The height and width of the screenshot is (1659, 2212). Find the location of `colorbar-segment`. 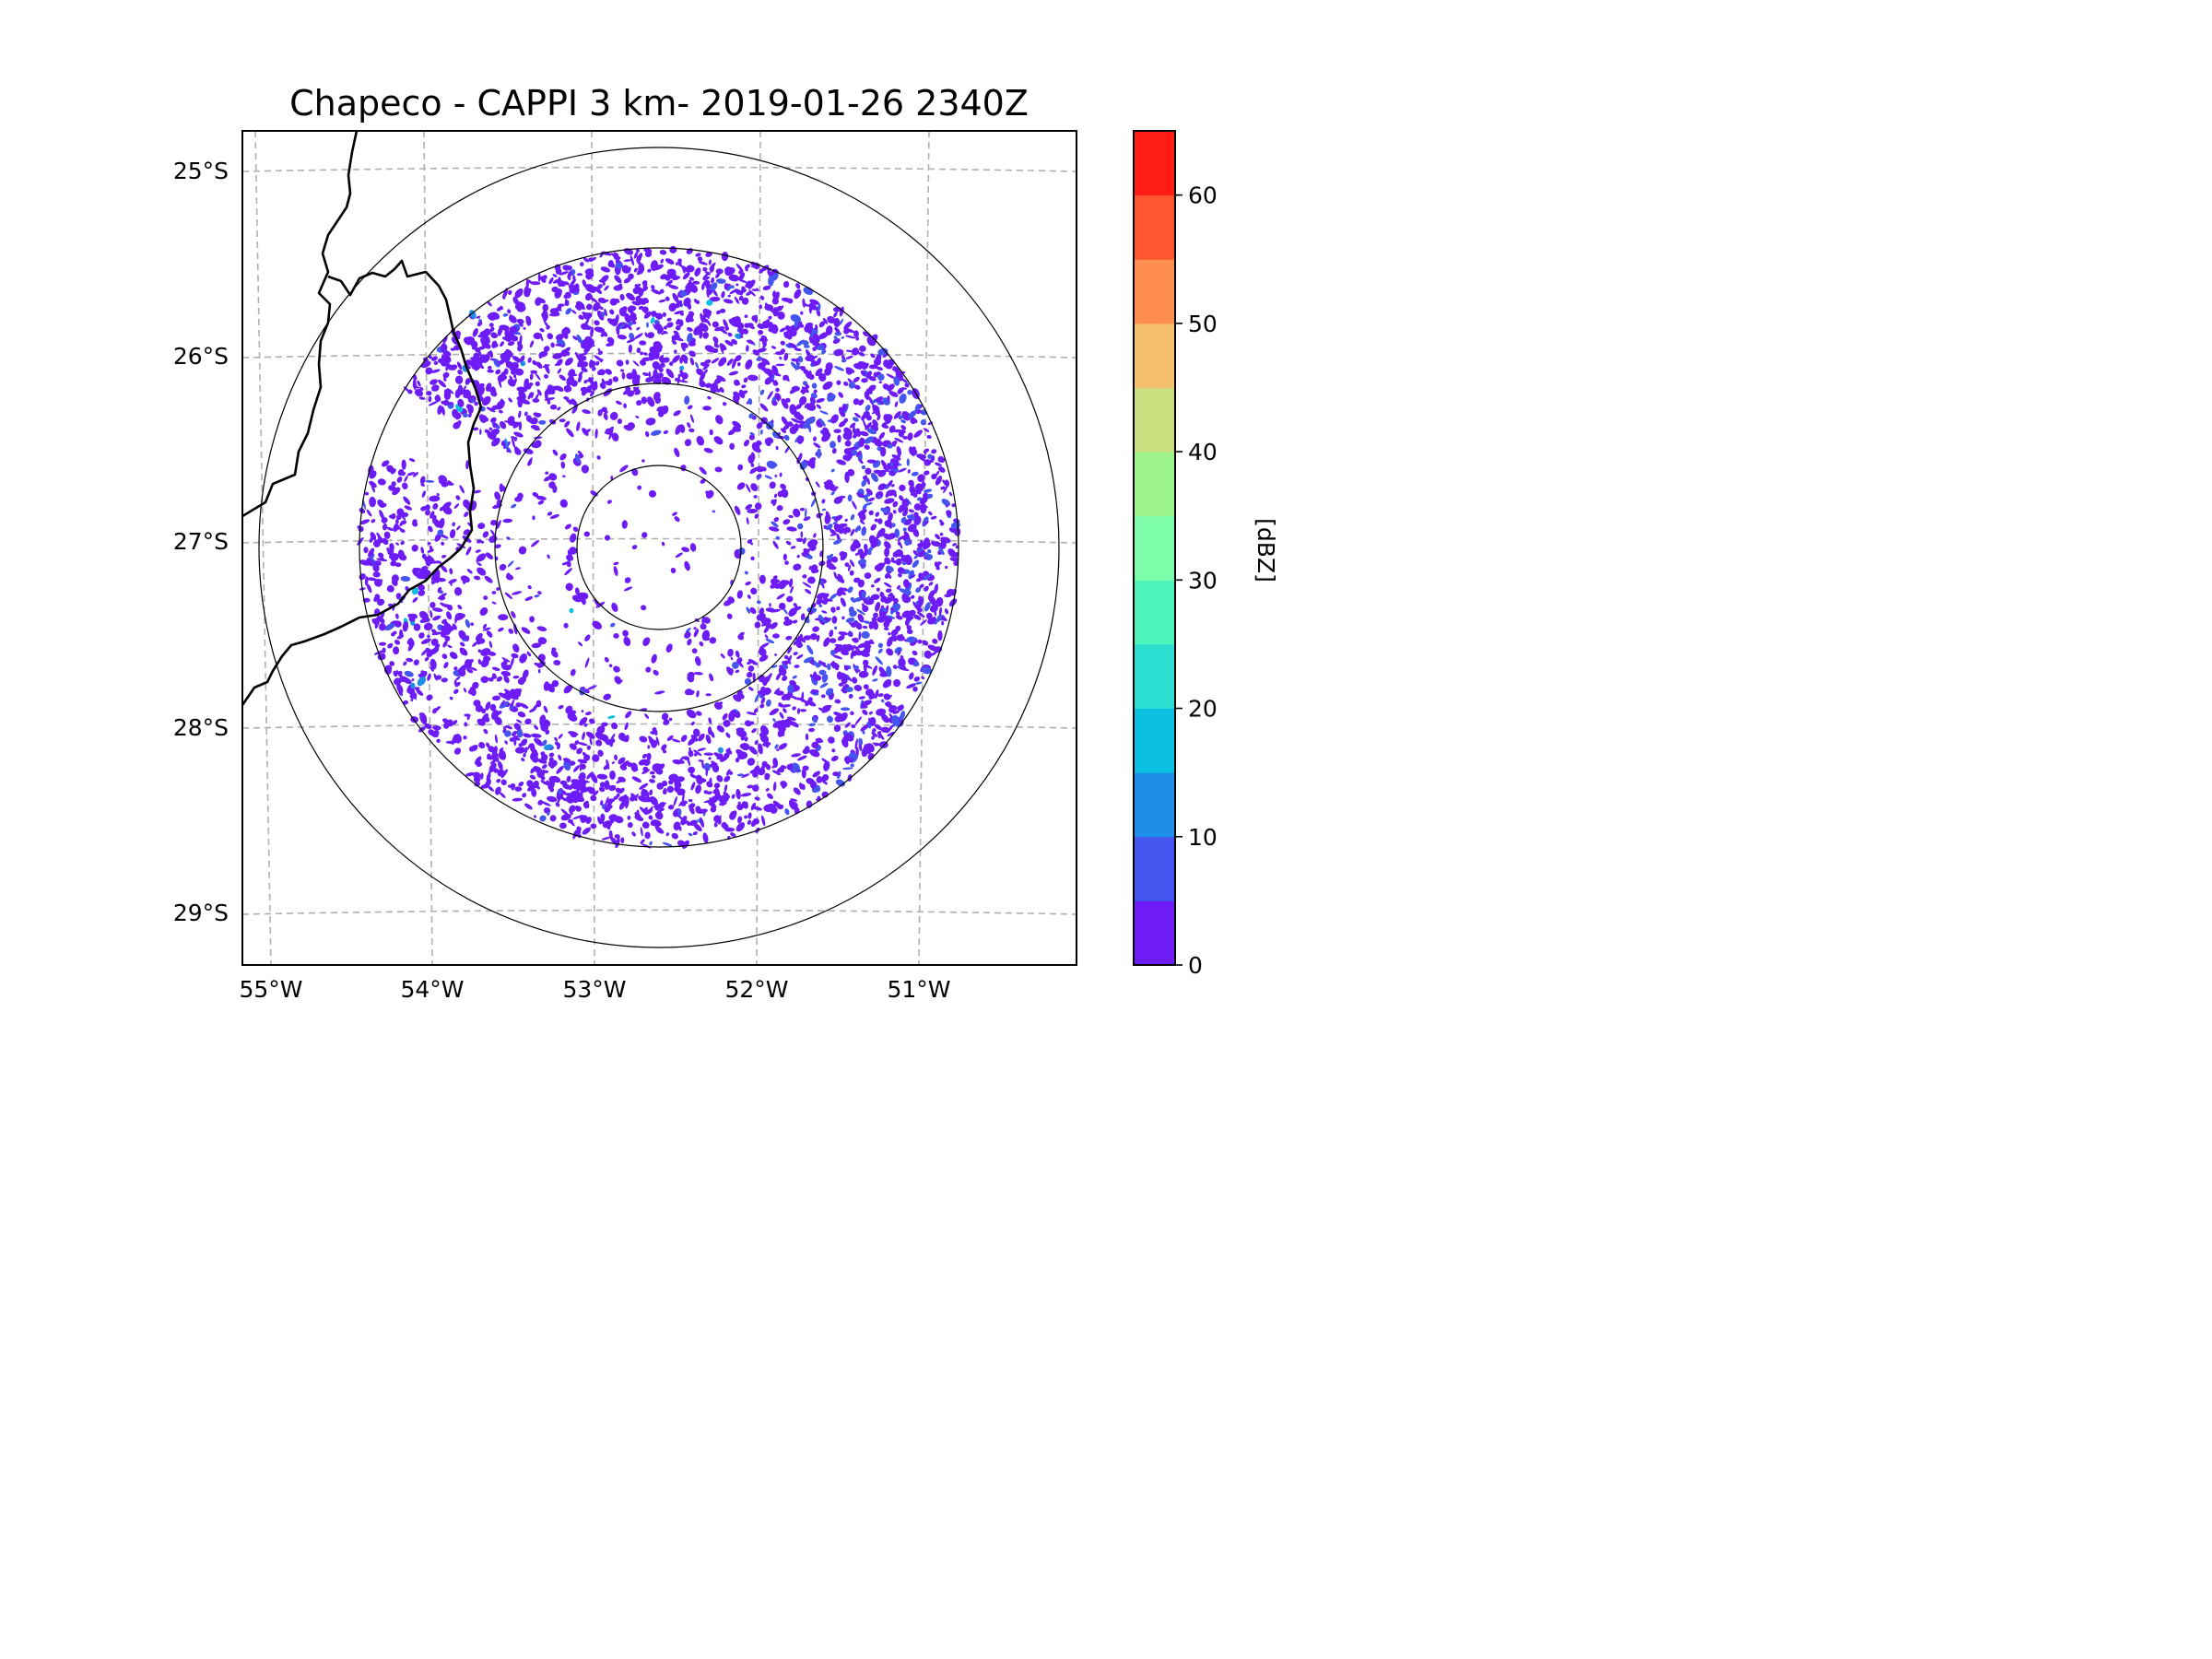

colorbar-segment is located at coordinates (1154, 163).